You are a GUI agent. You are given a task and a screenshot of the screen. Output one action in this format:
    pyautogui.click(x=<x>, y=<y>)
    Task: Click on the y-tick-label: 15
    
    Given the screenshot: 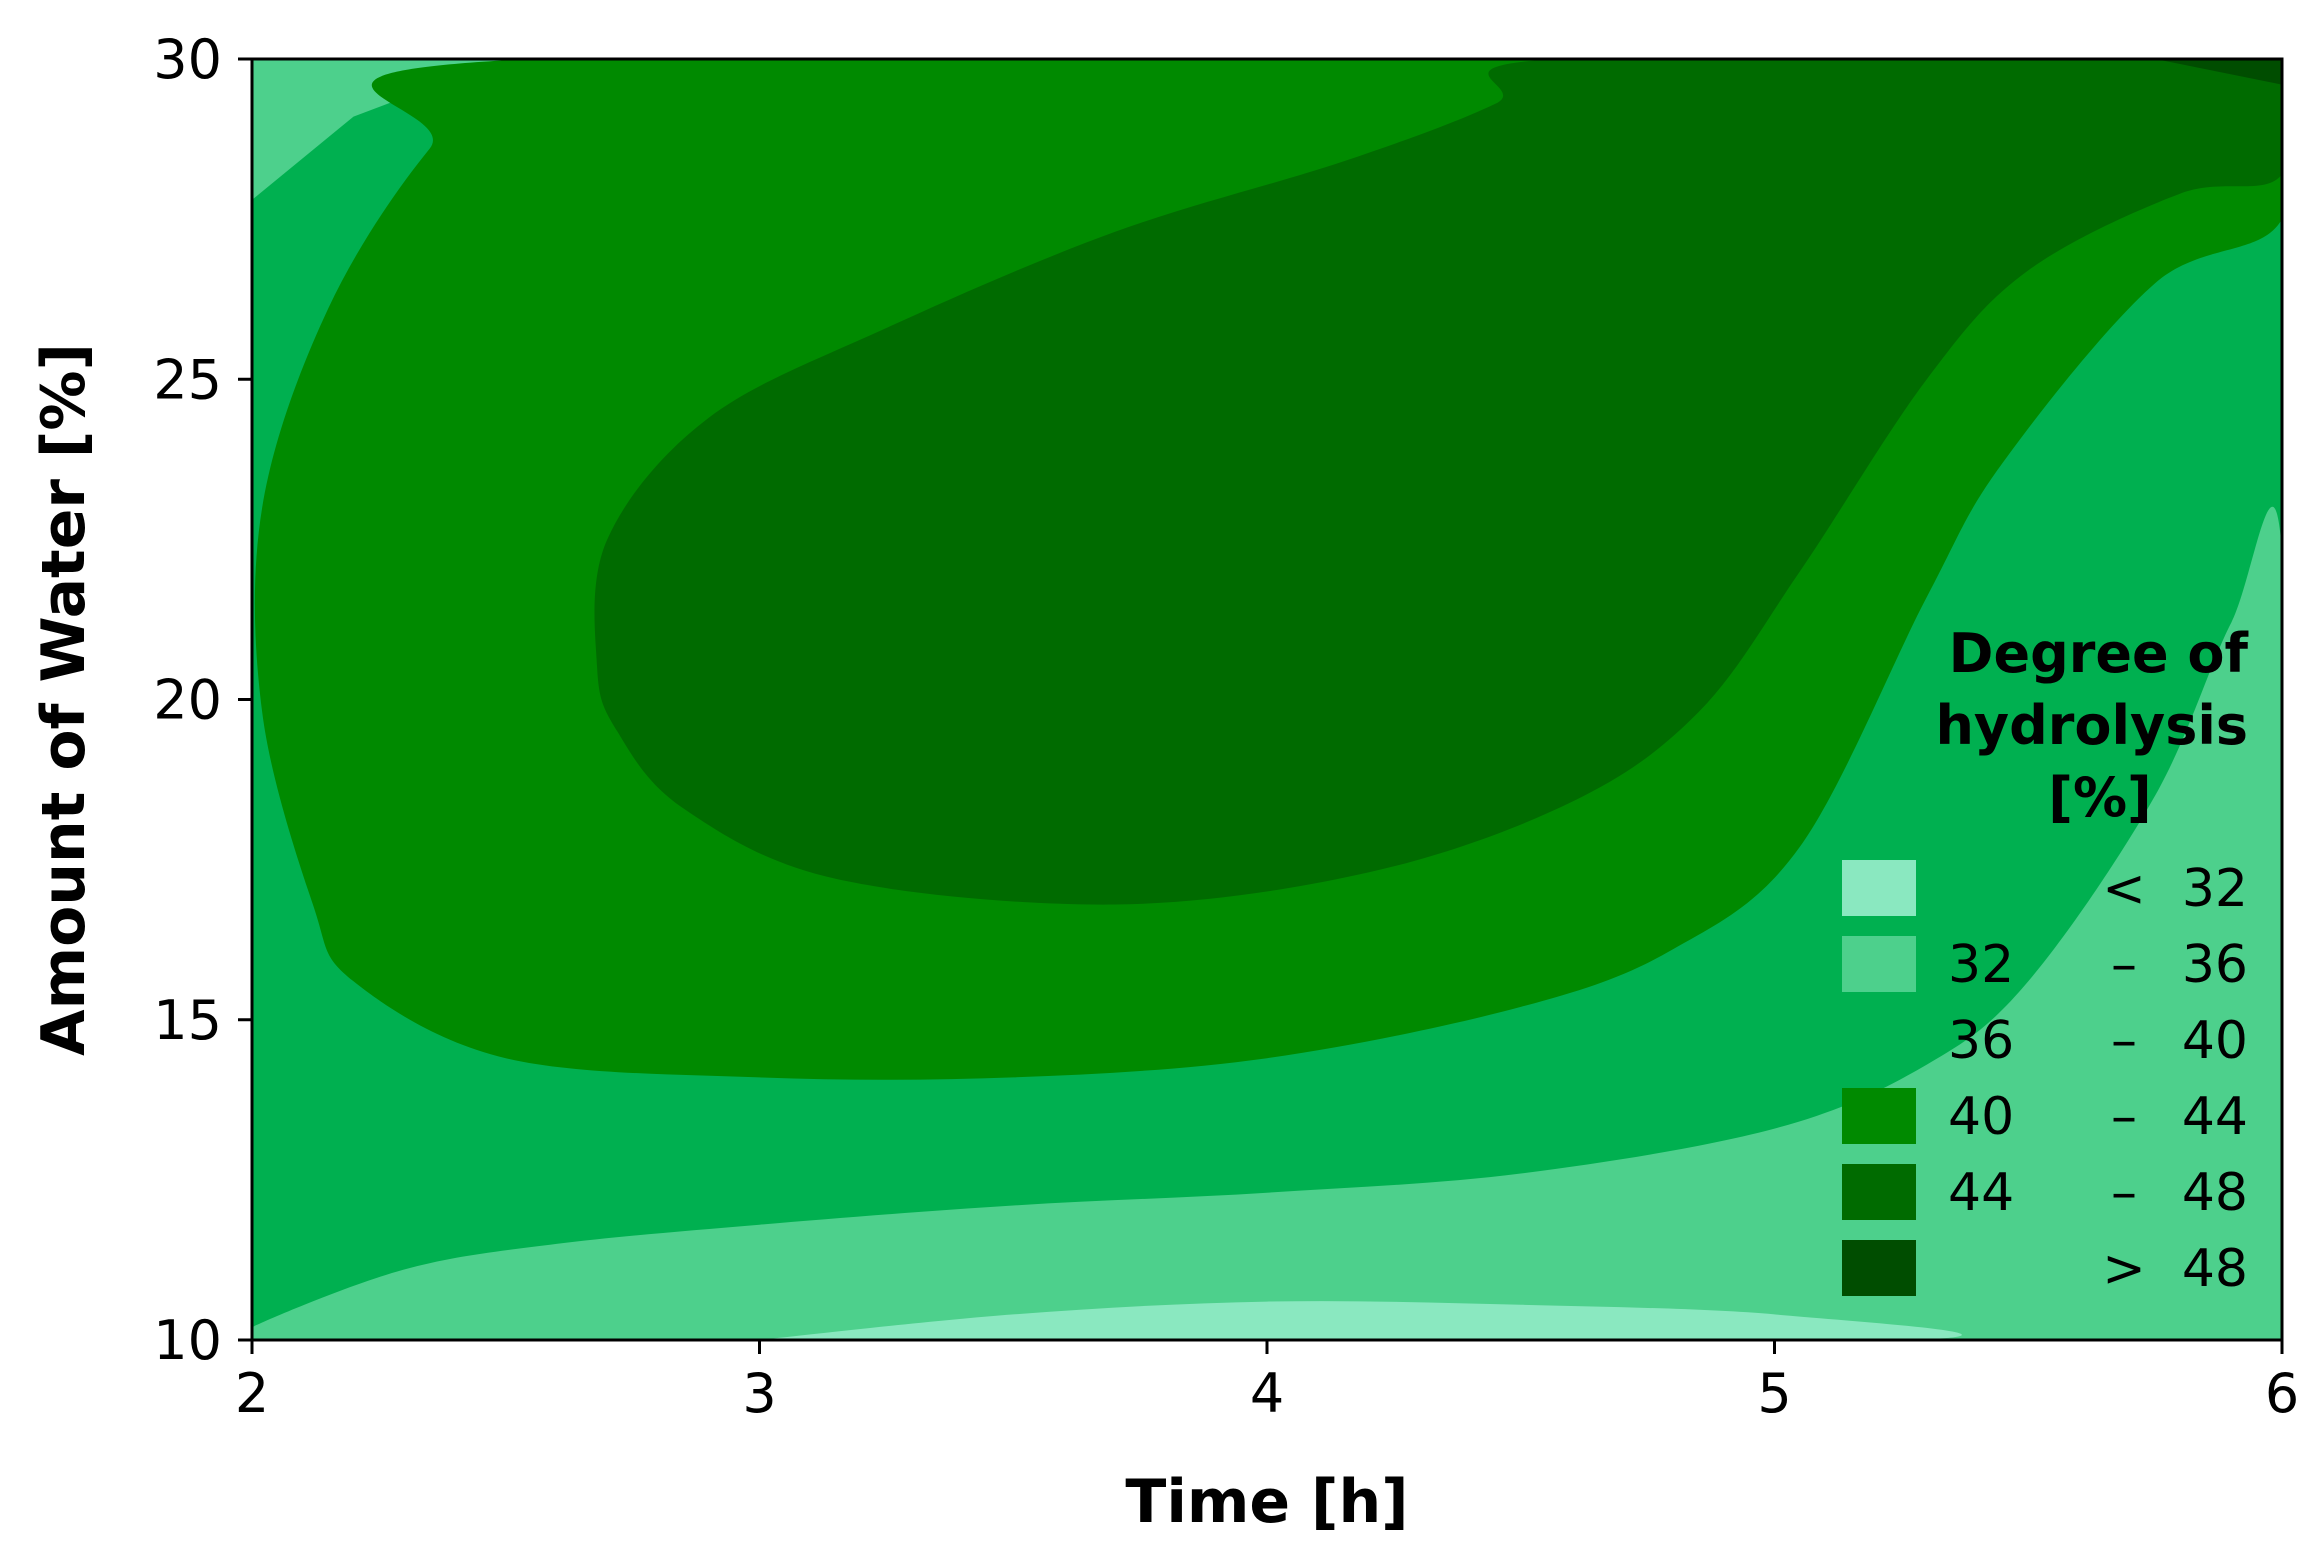 What is the action you would take?
    pyautogui.click(x=187, y=1020)
    